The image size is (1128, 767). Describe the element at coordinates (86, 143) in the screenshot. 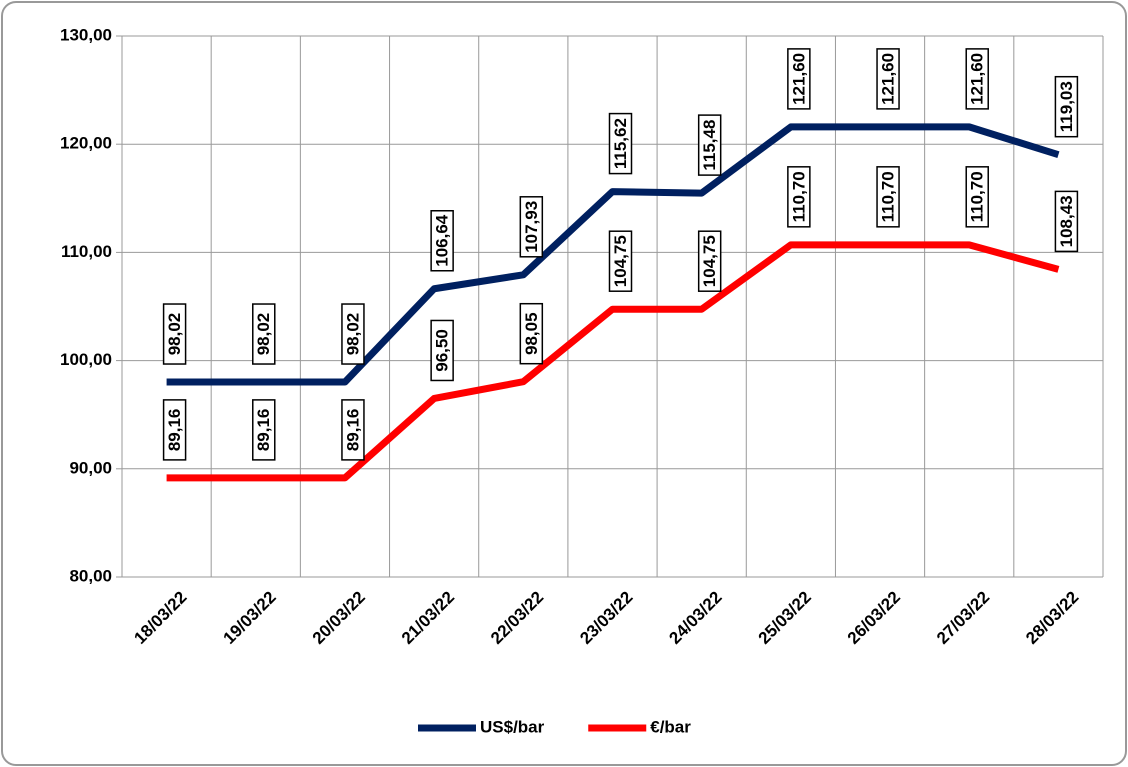

I see `y-tick-label: 120,00` at that location.